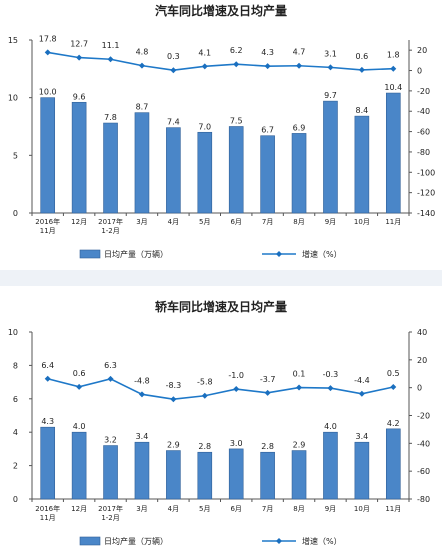 The width and height of the screenshot is (442, 556). Describe the element at coordinates (204, 52) in the screenshot. I see `line-value-label: 4.1` at that location.